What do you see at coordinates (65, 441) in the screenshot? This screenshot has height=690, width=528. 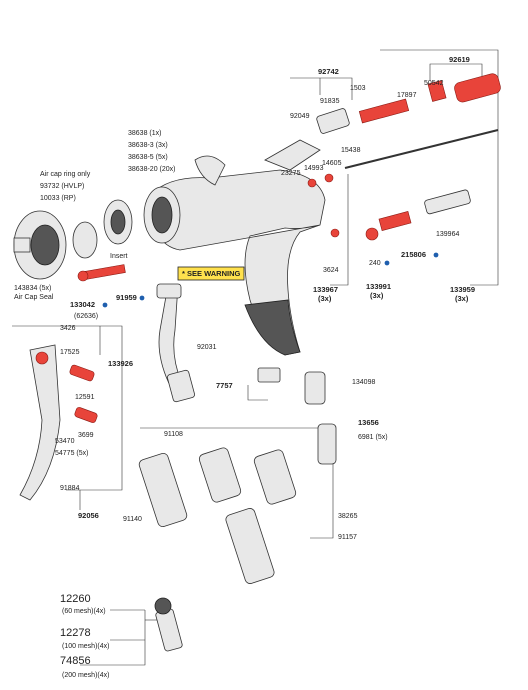 I see `part-label: 53470` at bounding box center [65, 441].